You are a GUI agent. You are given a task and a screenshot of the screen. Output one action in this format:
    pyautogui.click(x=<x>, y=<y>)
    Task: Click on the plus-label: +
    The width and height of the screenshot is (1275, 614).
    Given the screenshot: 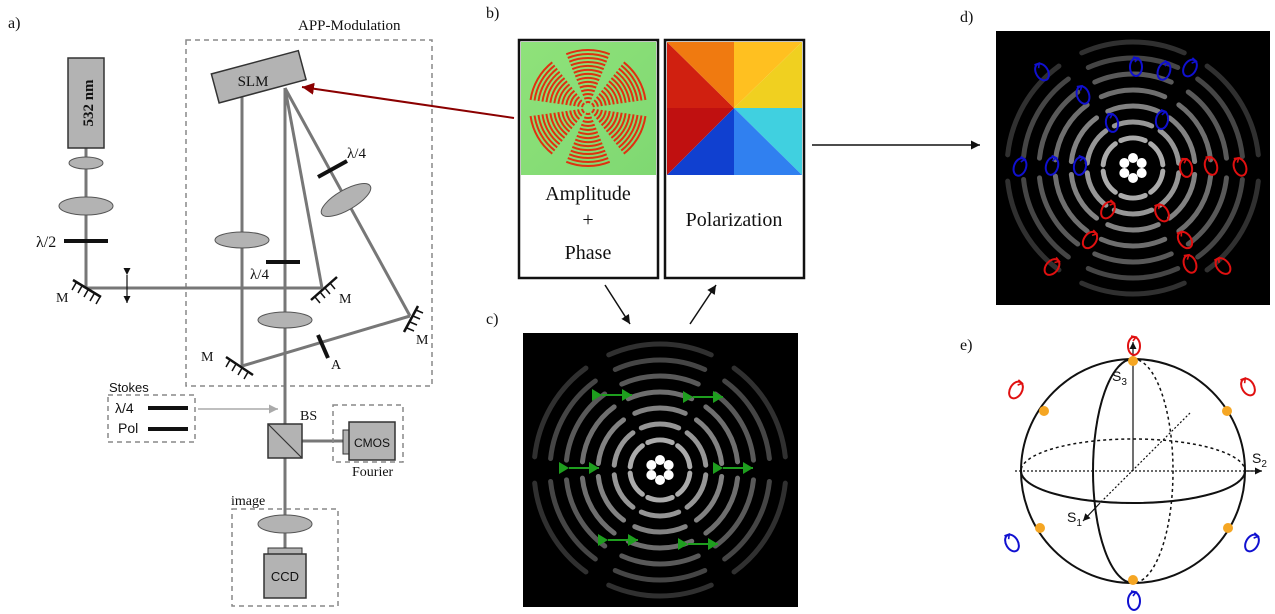 What is the action you would take?
    pyautogui.click(x=587, y=220)
    